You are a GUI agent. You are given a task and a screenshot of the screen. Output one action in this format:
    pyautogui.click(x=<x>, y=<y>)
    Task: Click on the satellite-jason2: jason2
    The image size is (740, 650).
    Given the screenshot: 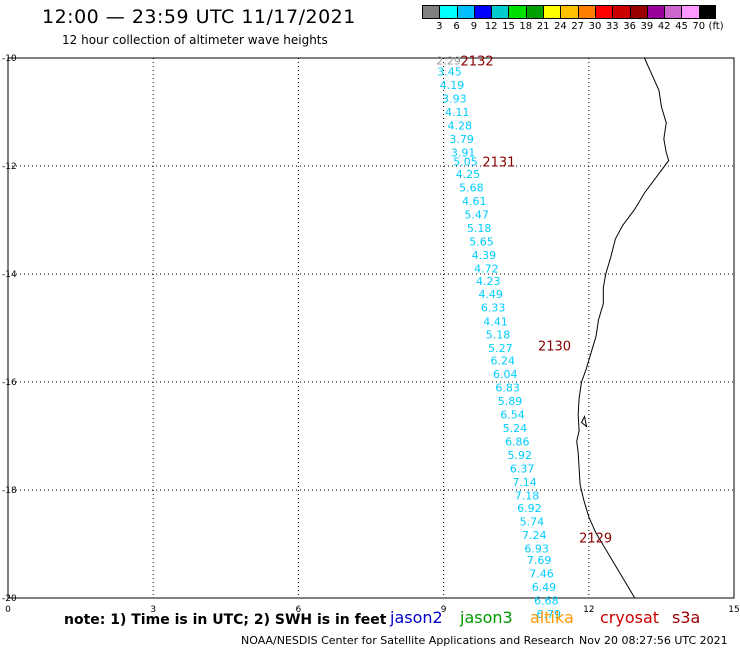 What is the action you would take?
    pyautogui.click(x=416, y=617)
    